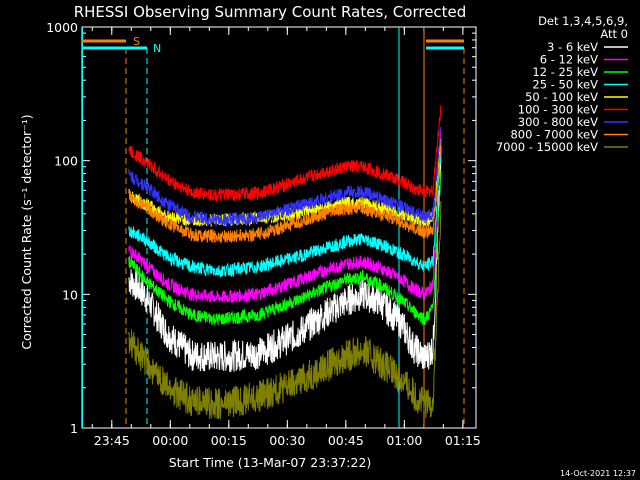  What do you see at coordinates (583, 21) in the screenshot?
I see `legend-header-line-1: Det 1,3,4,5,6,9,` at bounding box center [583, 21].